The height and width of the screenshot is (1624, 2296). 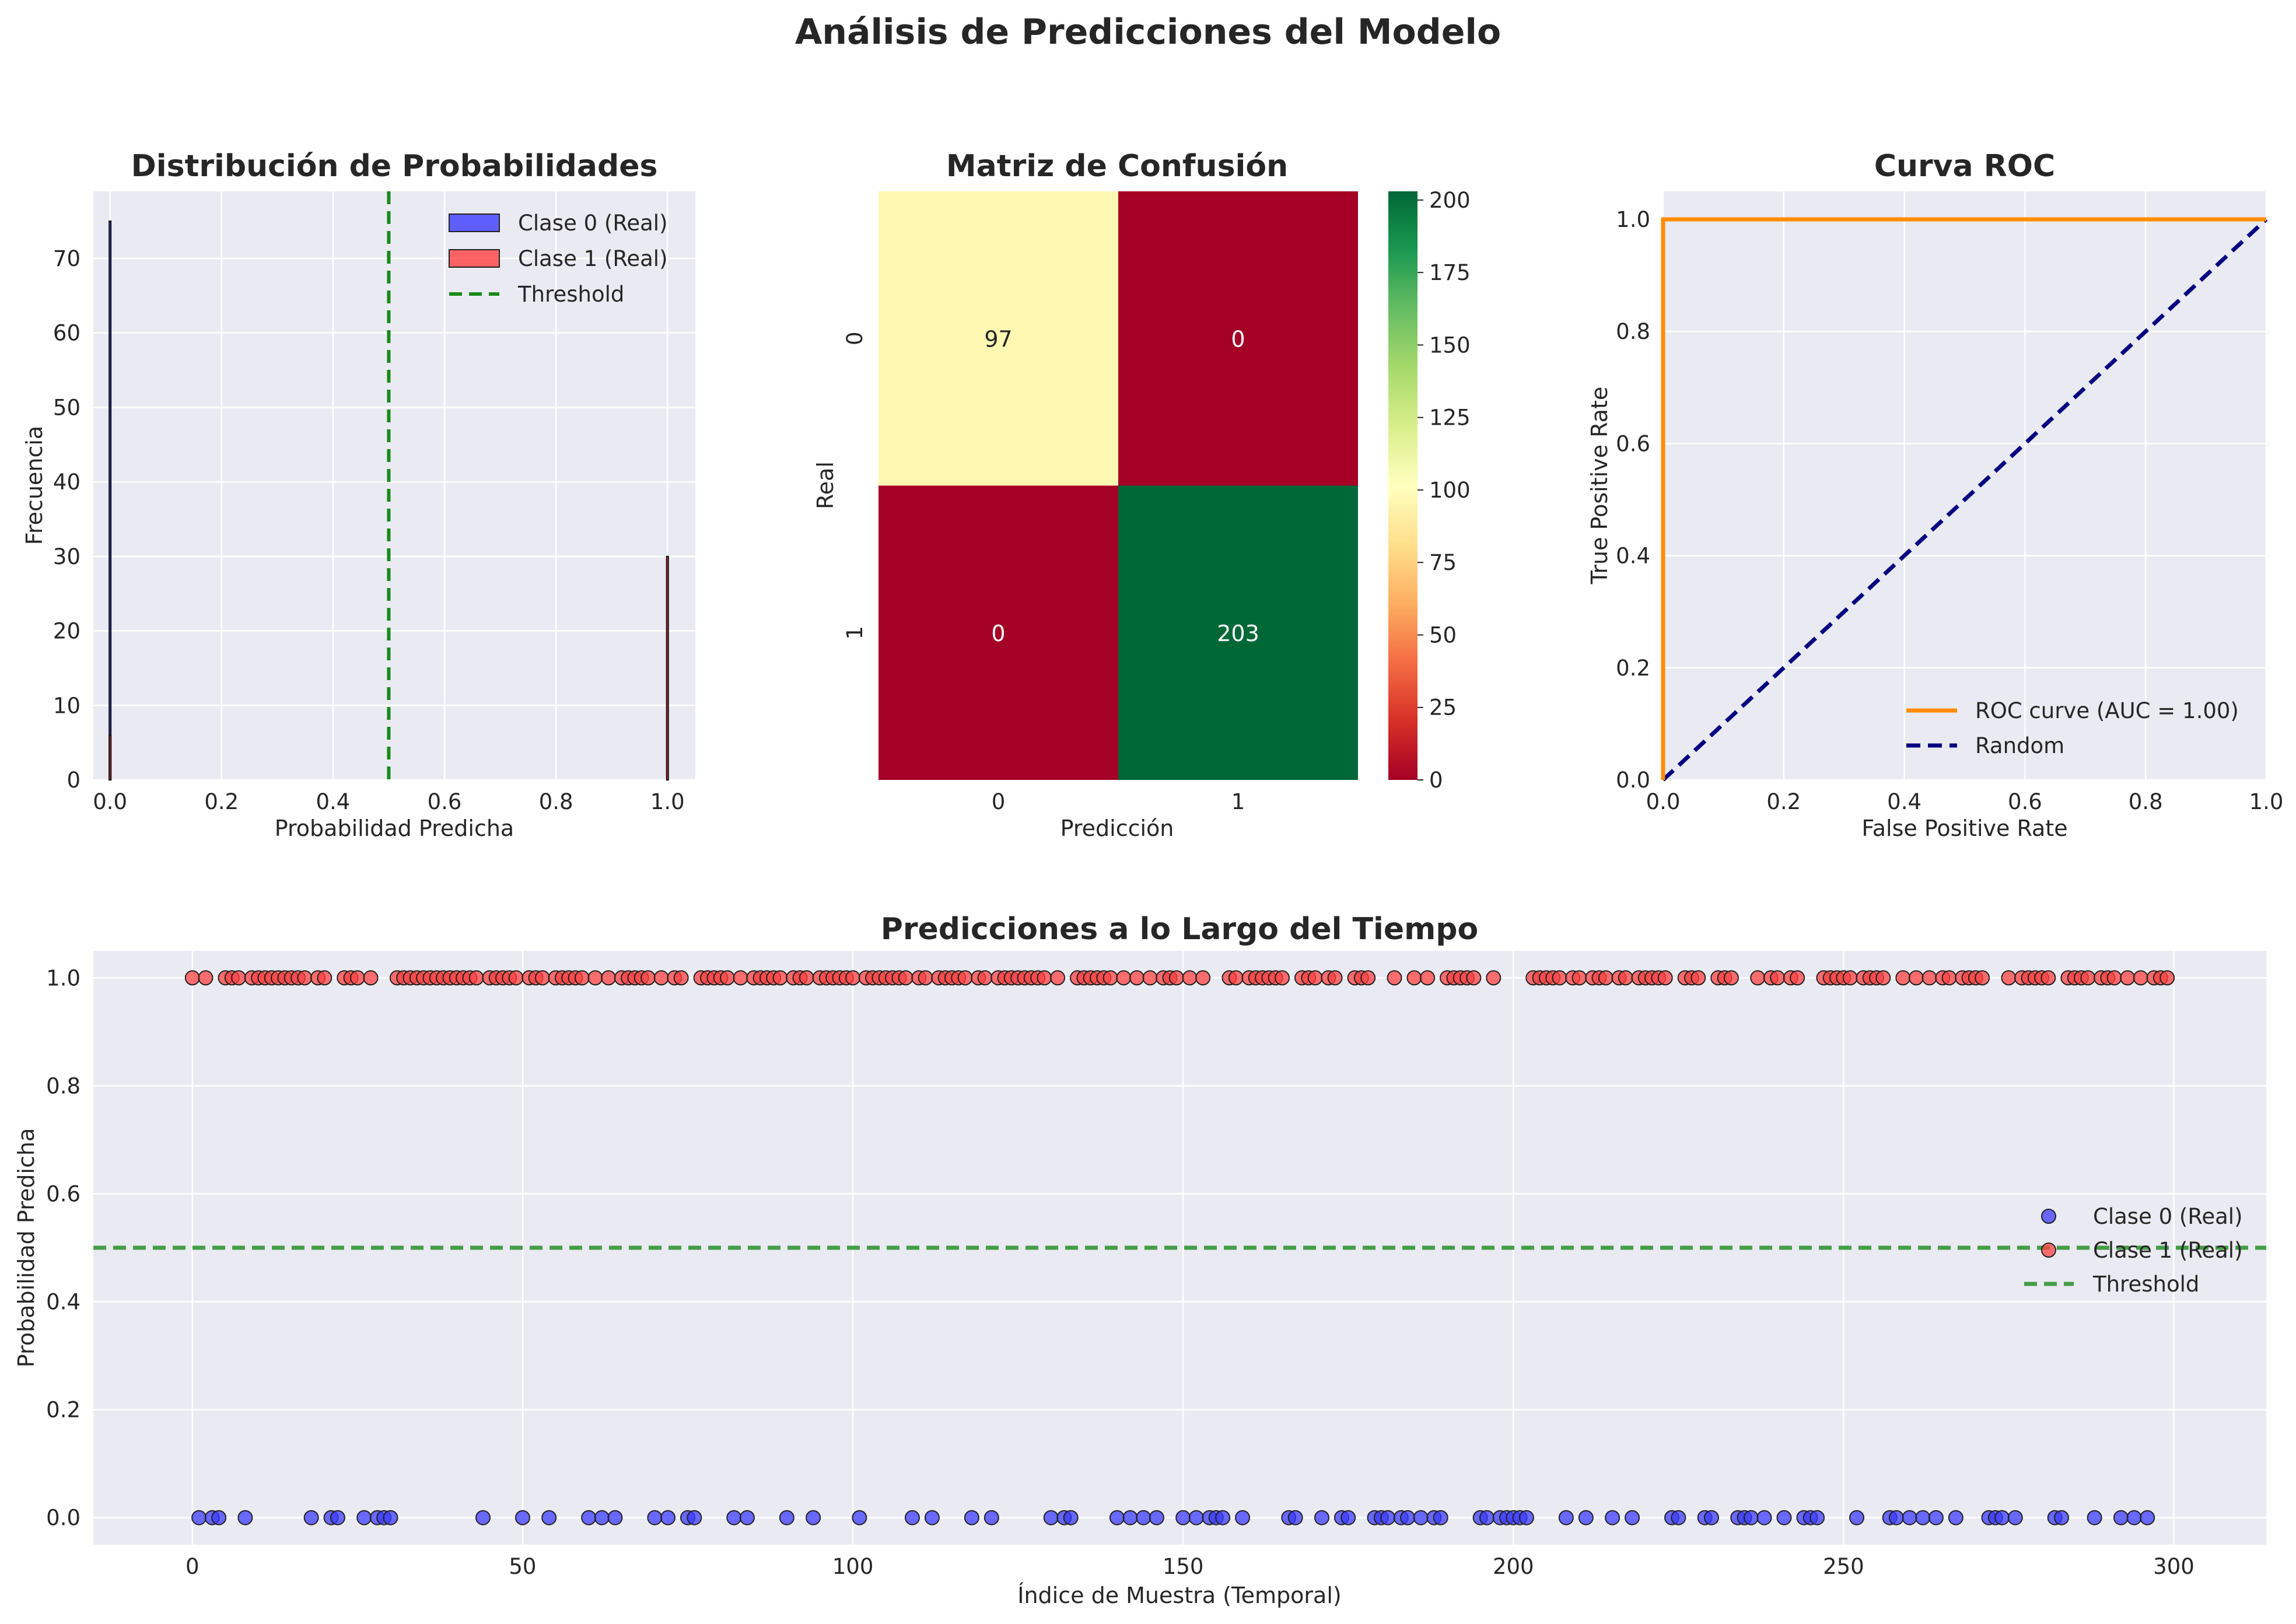 What do you see at coordinates (1450, 272) in the screenshot?
I see `cm-colorbar-tick-label: 175` at bounding box center [1450, 272].